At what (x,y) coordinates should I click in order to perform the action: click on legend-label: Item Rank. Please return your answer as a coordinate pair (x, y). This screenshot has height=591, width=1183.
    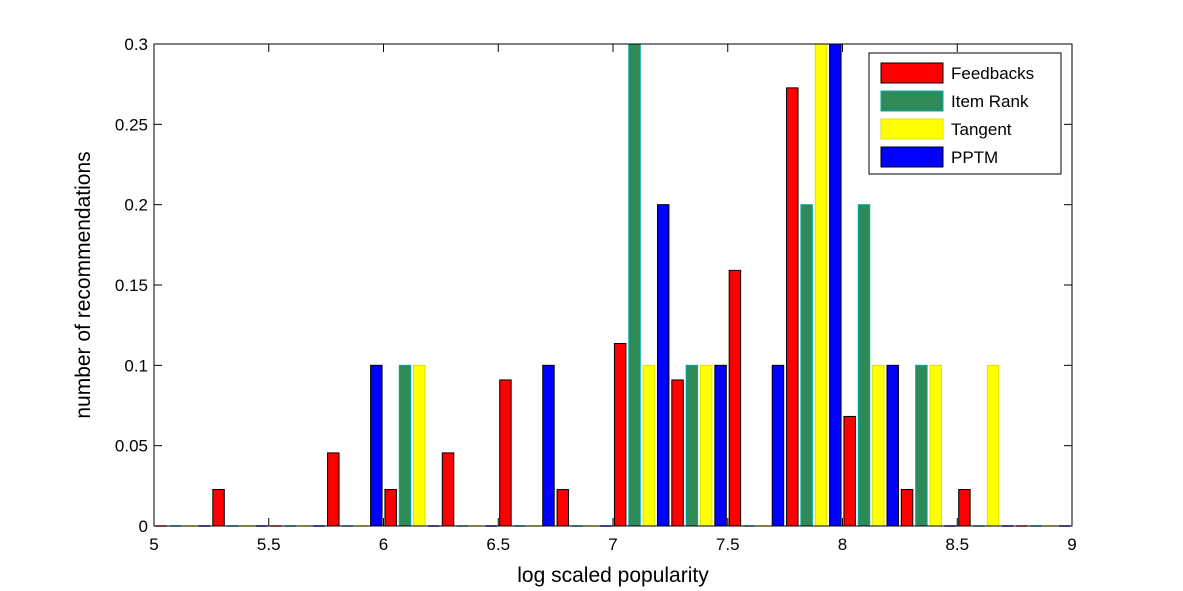
    Looking at the image, I should click on (990, 101).